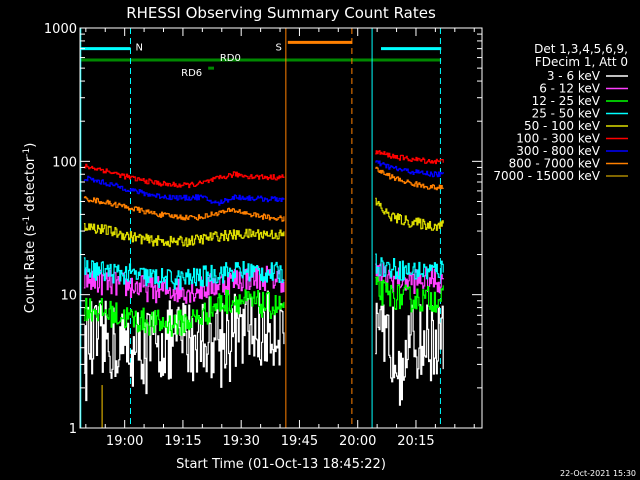 The width and height of the screenshot is (640, 480). What do you see at coordinates (409, 294) in the screenshot?
I see `series-2-seg2` at bounding box center [409, 294].